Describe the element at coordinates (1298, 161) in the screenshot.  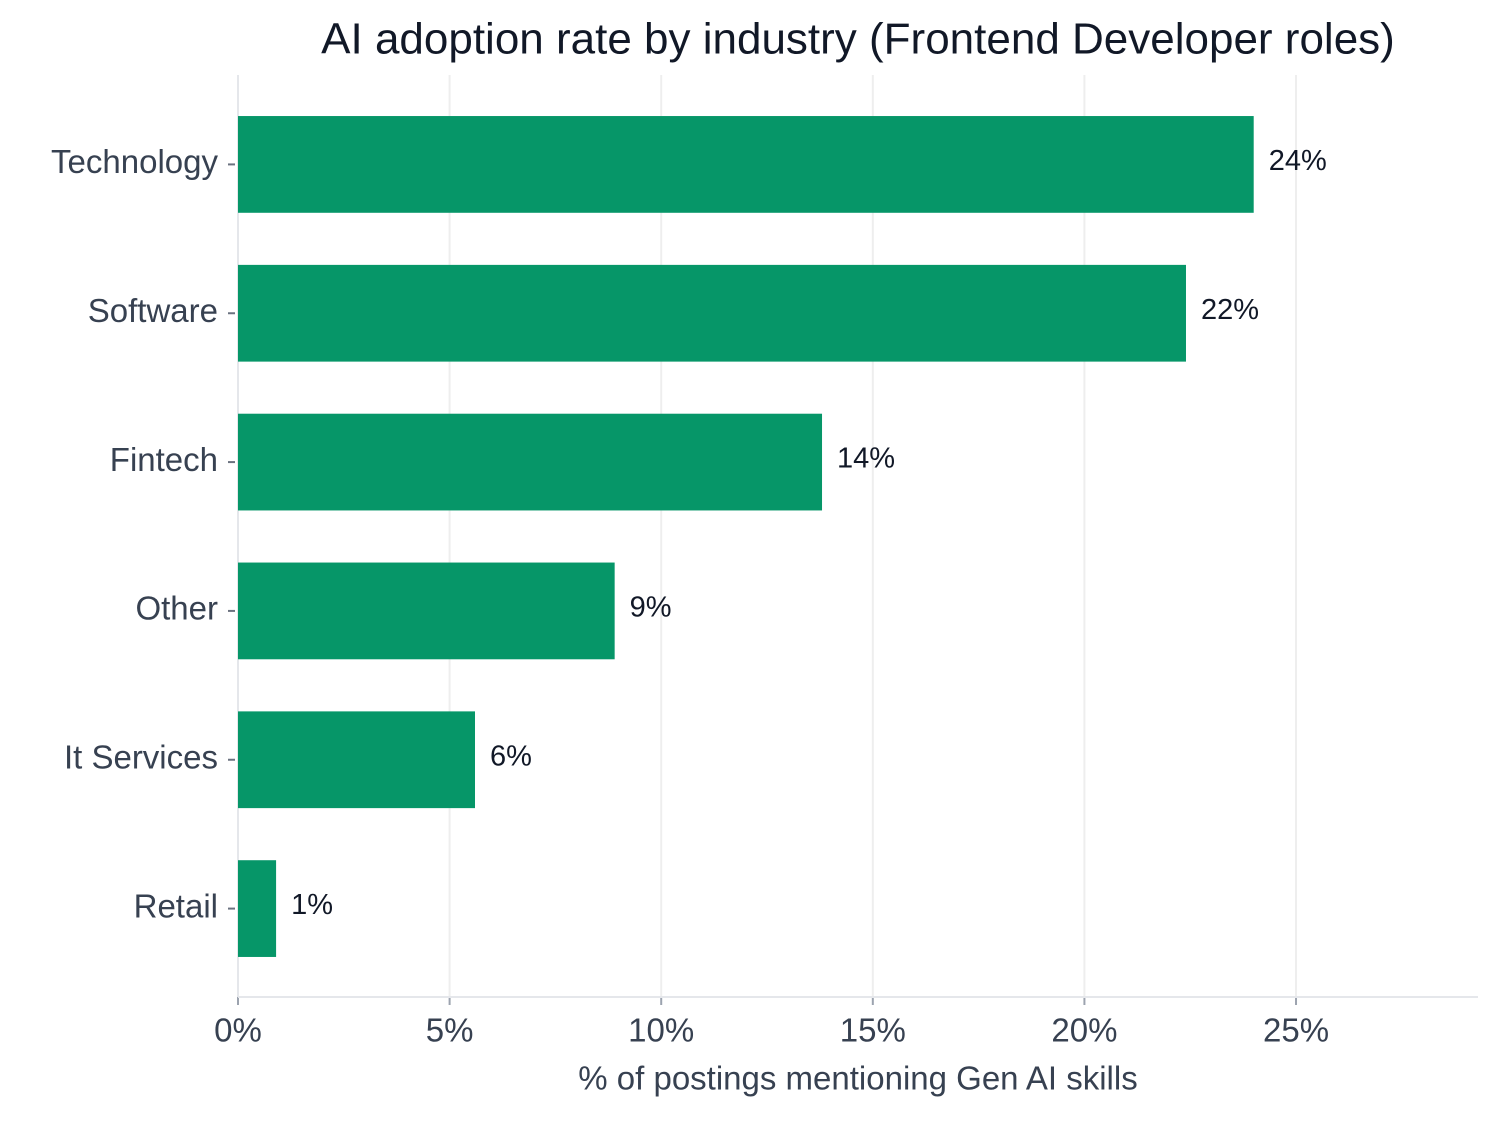
I see `value-label: 24%` at that location.